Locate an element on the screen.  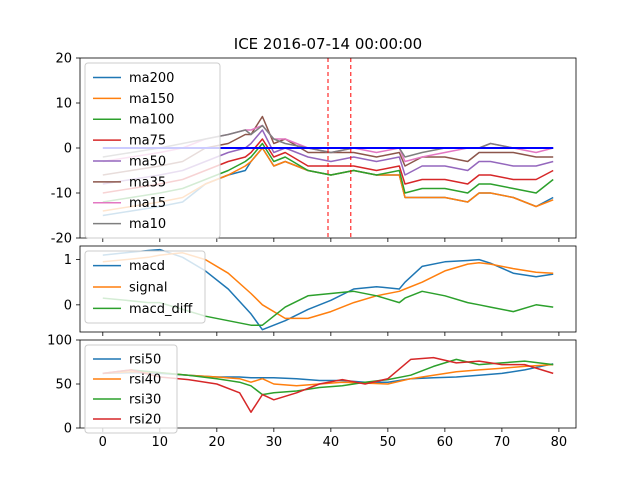
legend-label: macd is located at coordinates (147, 266).